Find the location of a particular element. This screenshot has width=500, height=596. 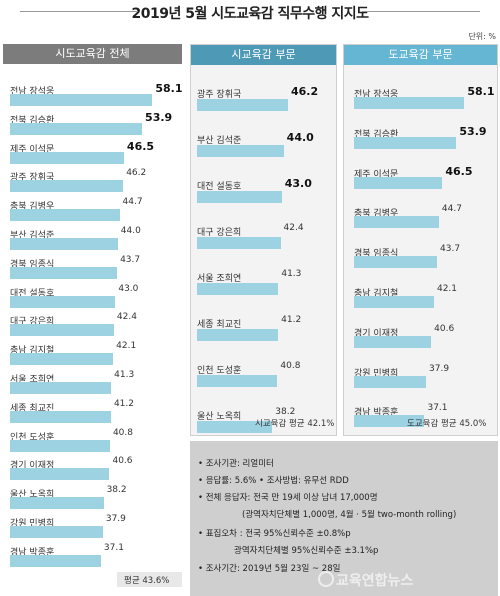

note-sampling-error: • 표집오차 : 전국 95%신뢰수준 ±0.8%p is located at coordinates (274, 534).